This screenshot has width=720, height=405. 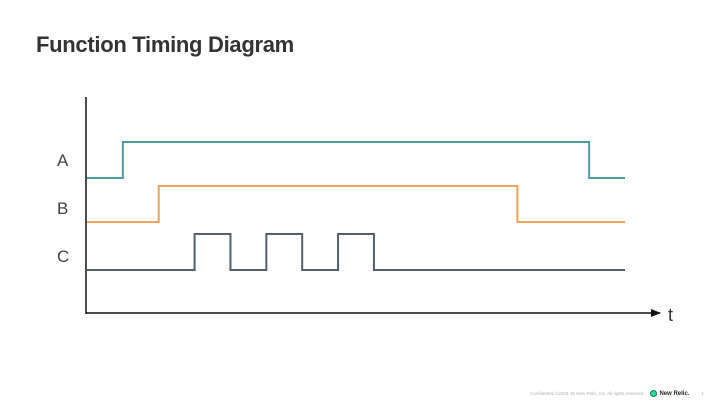 I want to click on new-relic-logo: New Relic., so click(x=669, y=393).